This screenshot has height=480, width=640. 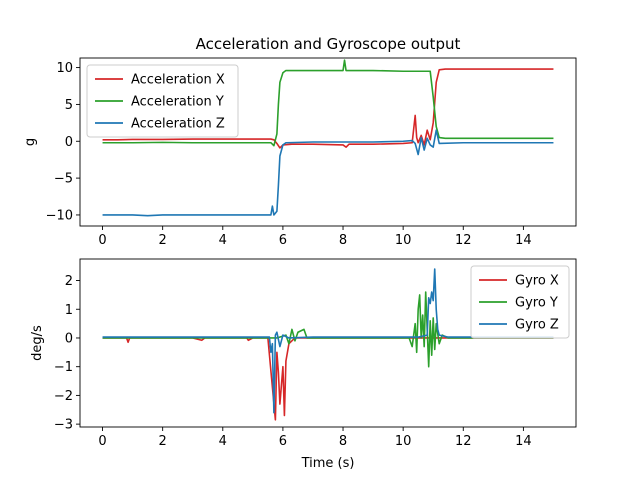 I want to click on y-axis-label: g, so click(x=30, y=142).